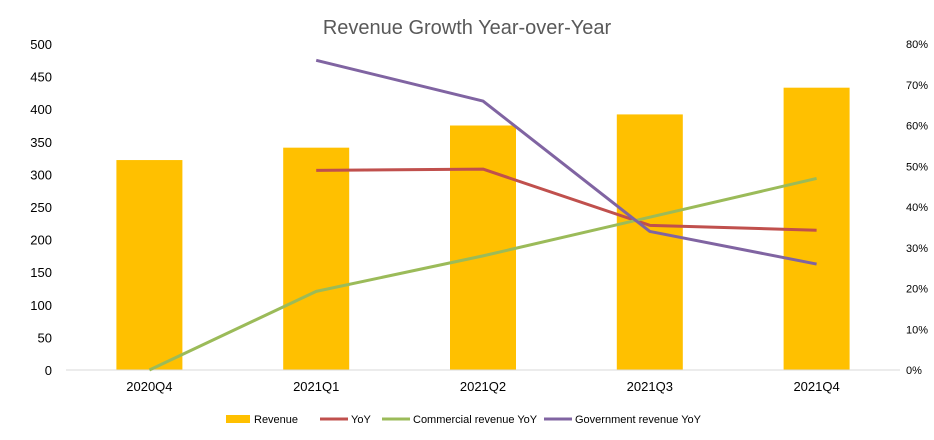 Image resolution: width=934 pixels, height=440 pixels. Describe the element at coordinates (914, 371) in the screenshot. I see `right-tick-label: 0%` at that location.